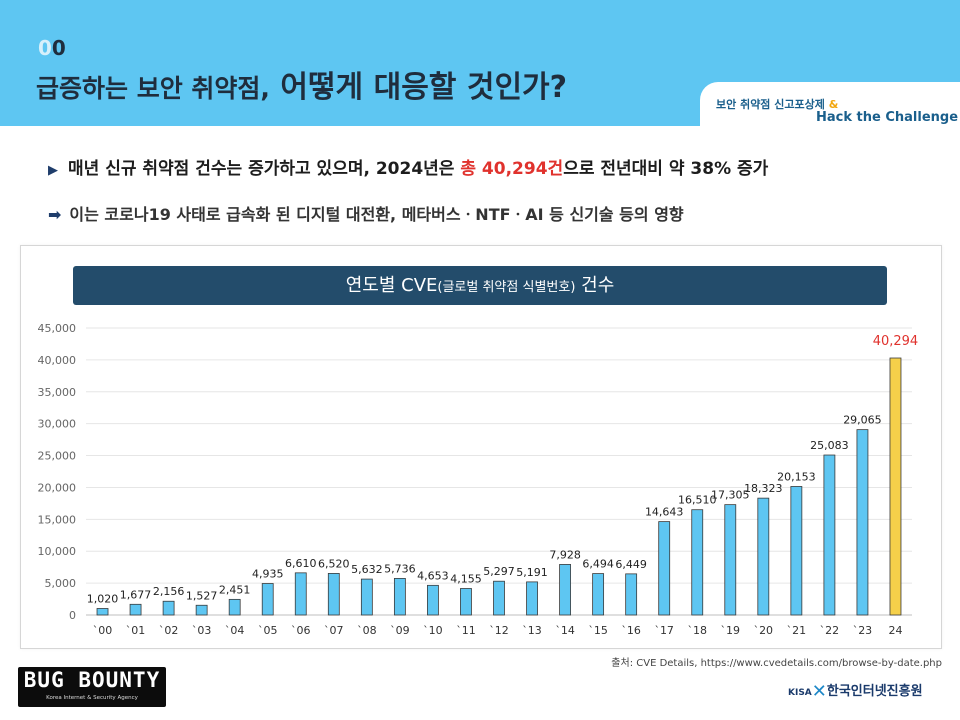 The image size is (960, 720). I want to click on data-label: 5,632, so click(367, 569).